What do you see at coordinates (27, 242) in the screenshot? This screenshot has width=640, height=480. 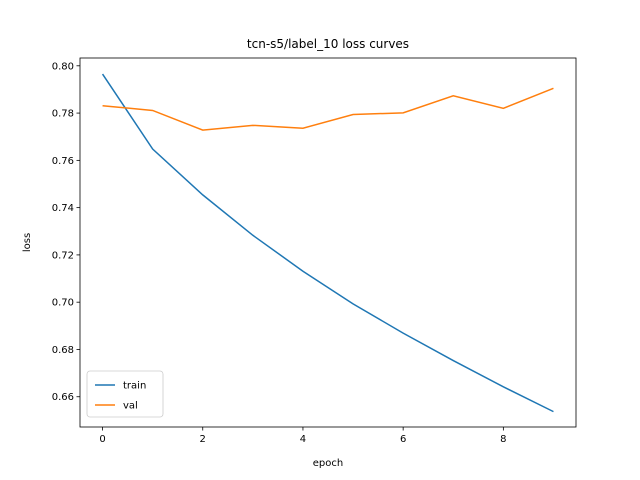 I see `y-axis-label: loss` at bounding box center [27, 242].